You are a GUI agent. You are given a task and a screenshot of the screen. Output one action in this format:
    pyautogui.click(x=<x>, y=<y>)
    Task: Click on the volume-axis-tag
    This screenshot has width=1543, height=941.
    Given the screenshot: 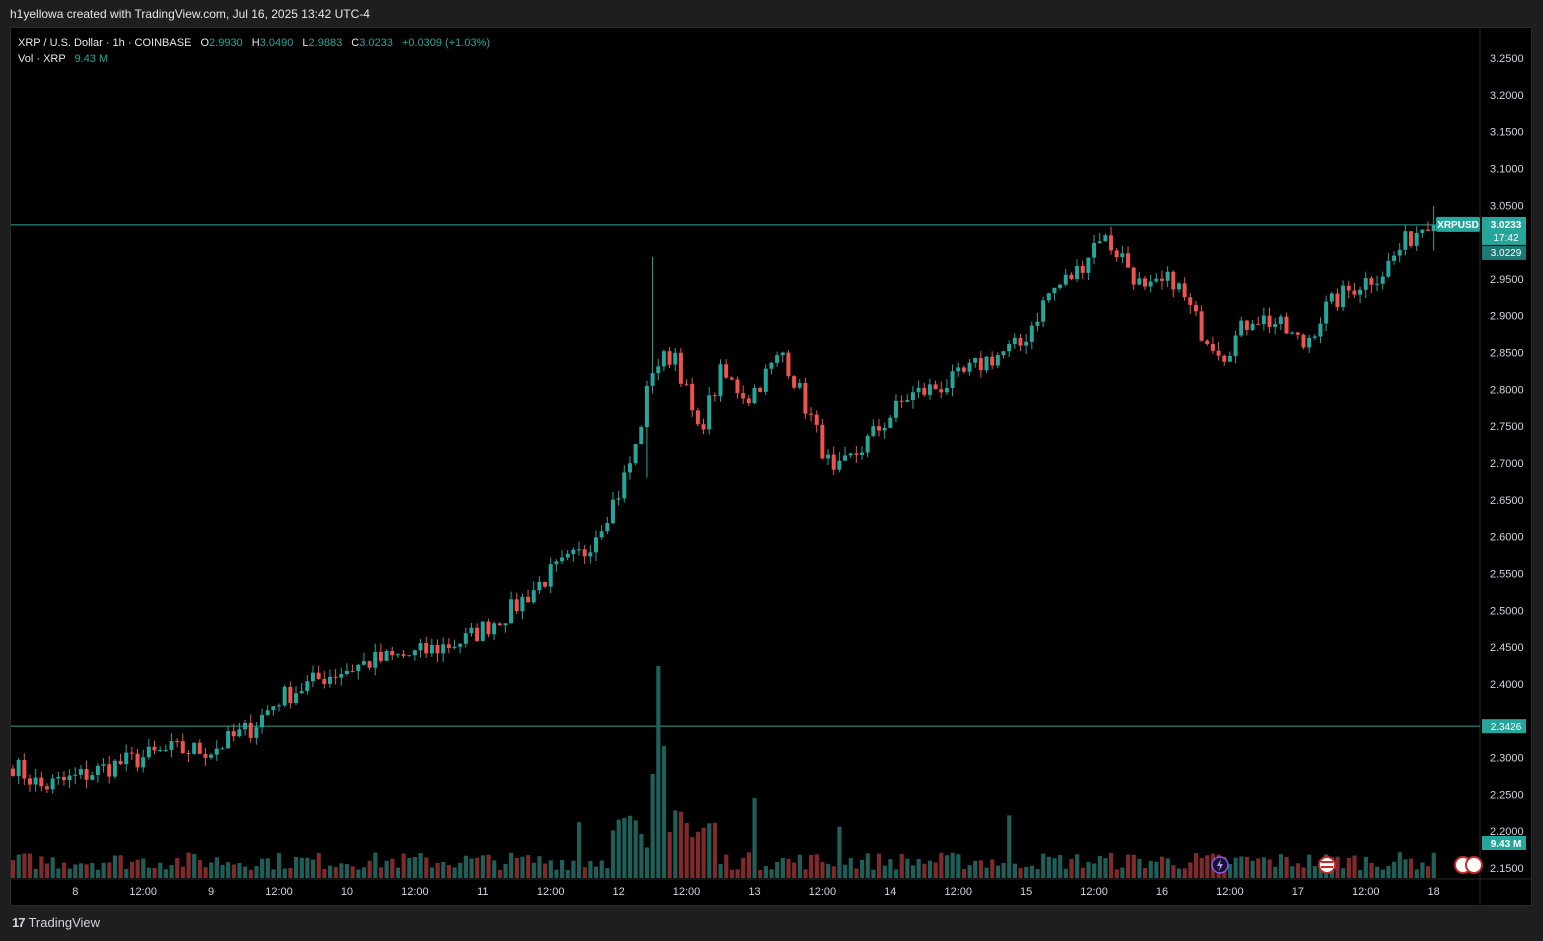 What is the action you would take?
    pyautogui.click(x=1504, y=843)
    